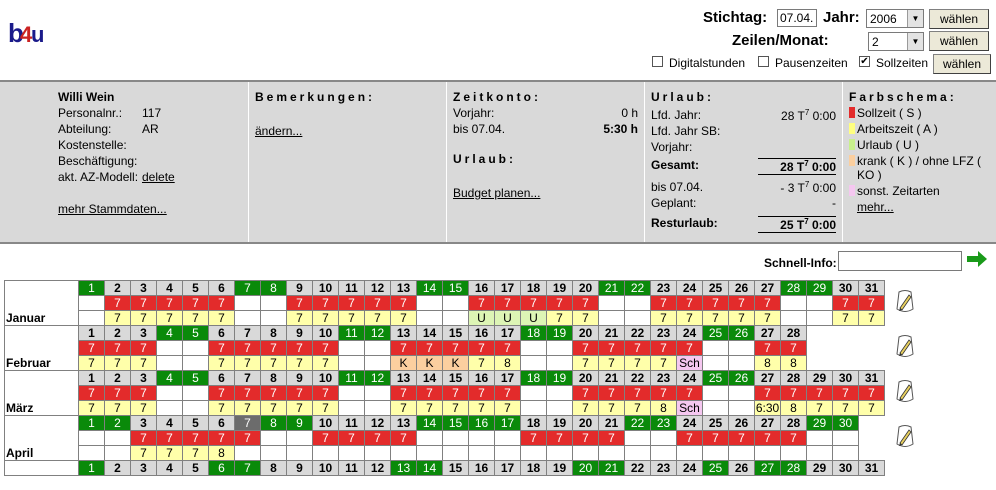  What do you see at coordinates (864, 61) in the screenshot?
I see `sollzeiten-checkbox: ✔` at bounding box center [864, 61].